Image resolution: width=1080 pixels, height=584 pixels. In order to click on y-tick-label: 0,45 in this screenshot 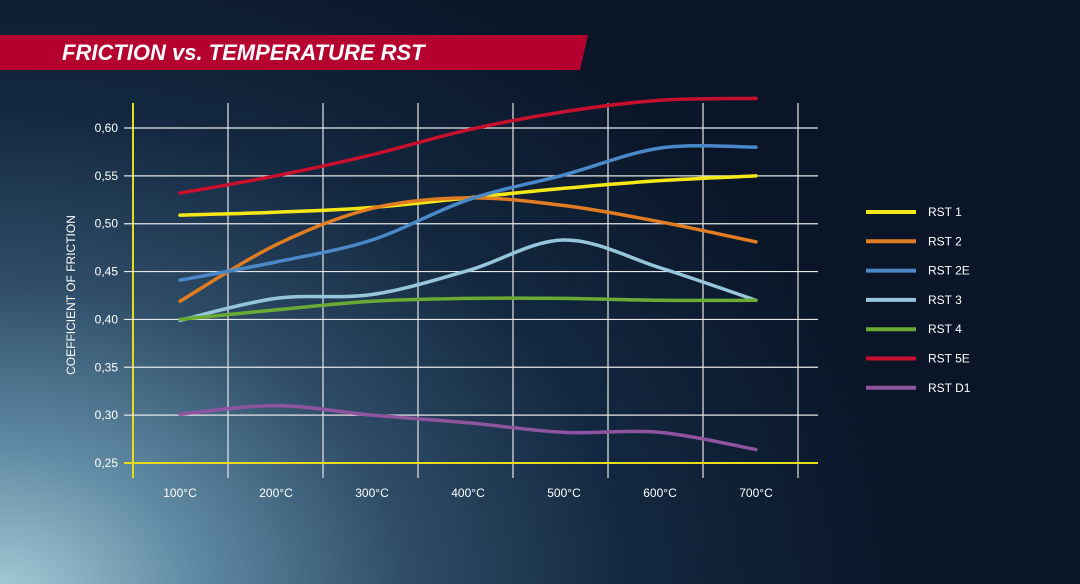, I will do `click(107, 272)`.